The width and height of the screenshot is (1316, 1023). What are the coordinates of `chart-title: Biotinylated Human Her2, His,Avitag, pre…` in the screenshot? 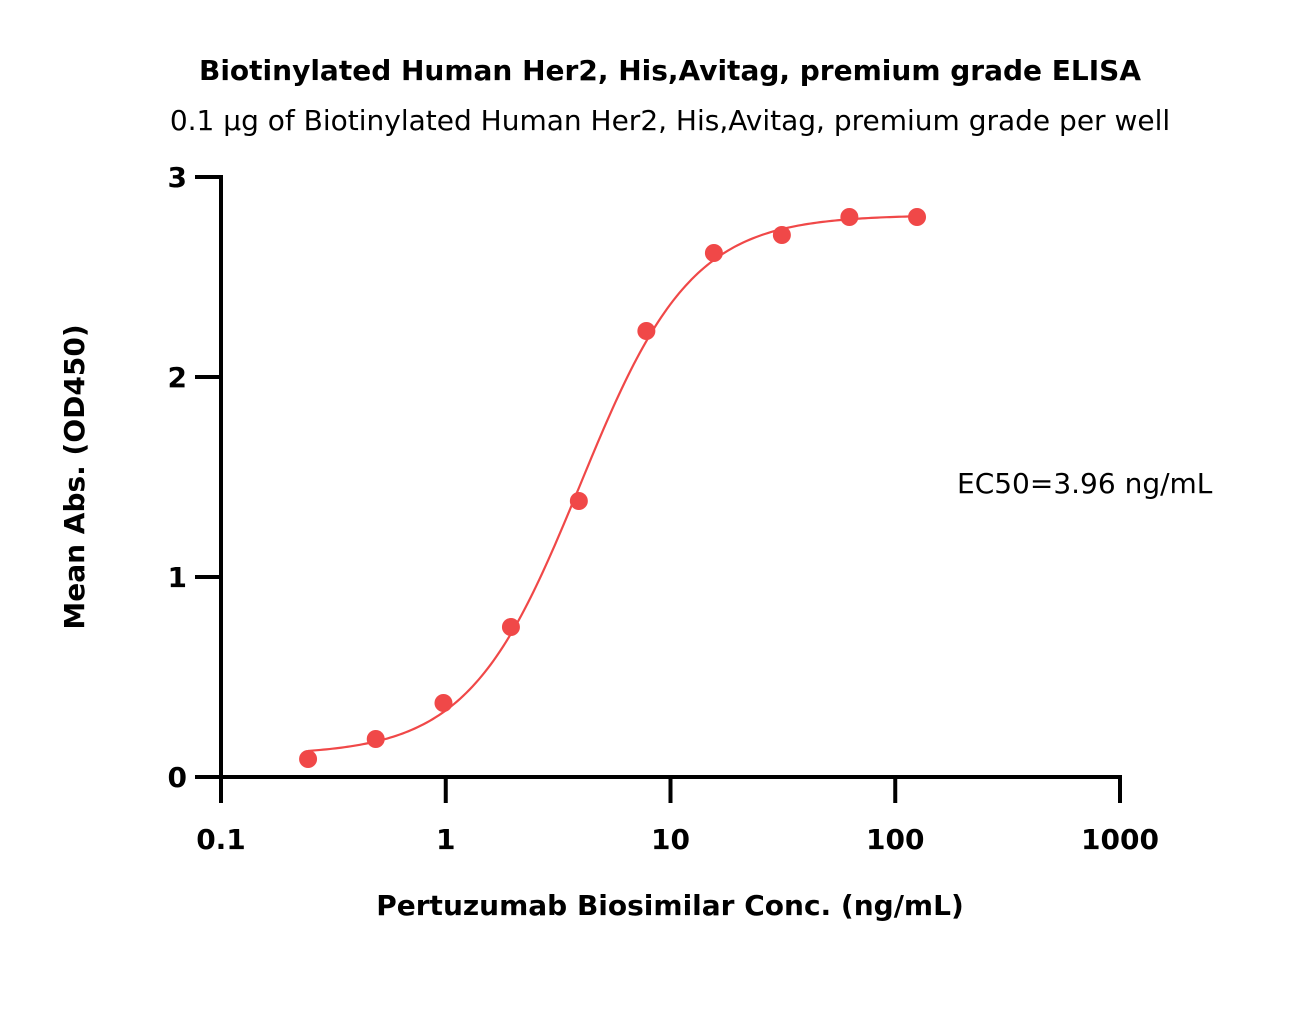 It's located at (670, 70).